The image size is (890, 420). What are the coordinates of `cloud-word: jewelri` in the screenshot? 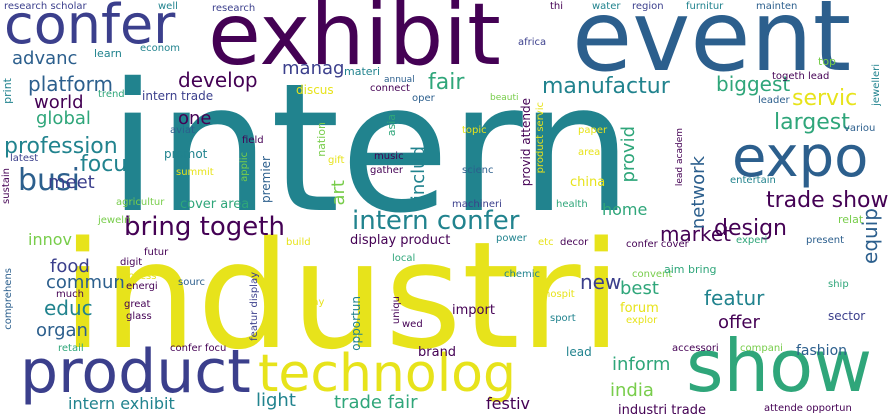 It's located at (114, 220).